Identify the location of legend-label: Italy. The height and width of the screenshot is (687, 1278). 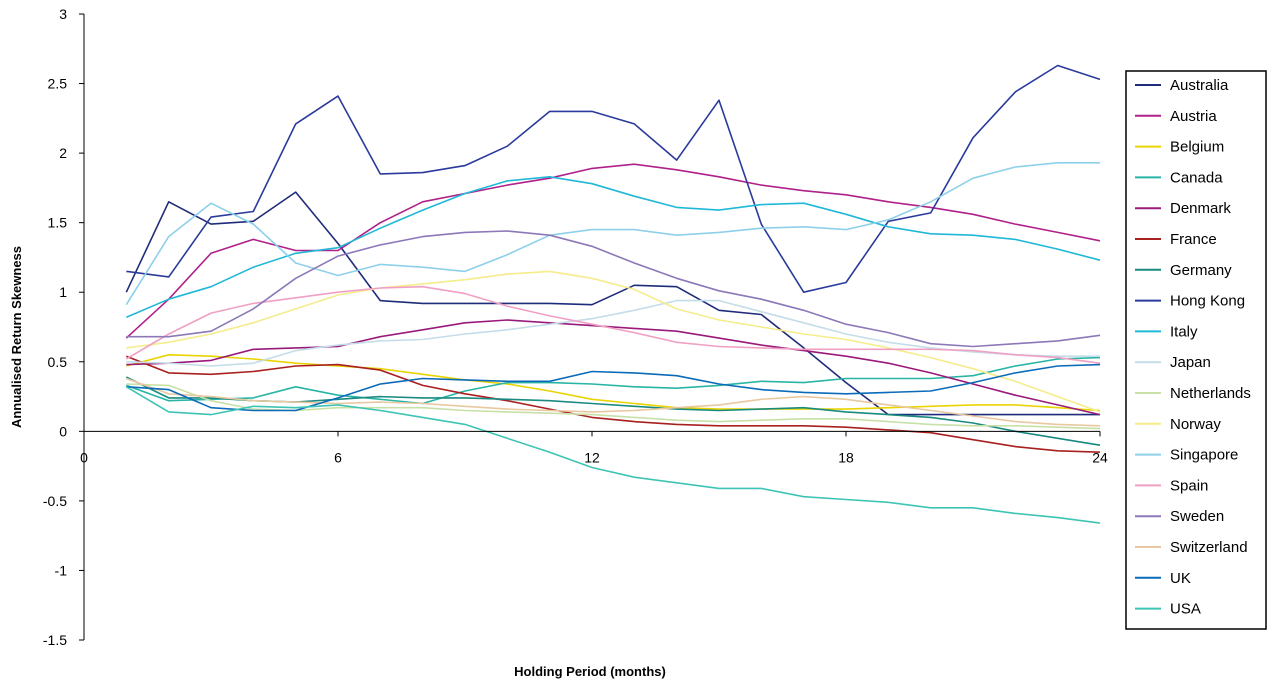
(1184, 331).